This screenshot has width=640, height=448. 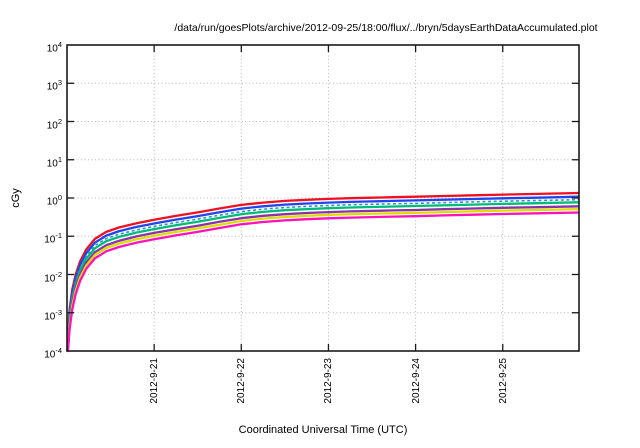 I want to click on y-tick-label: 10⁻¹, so click(x=53, y=238).